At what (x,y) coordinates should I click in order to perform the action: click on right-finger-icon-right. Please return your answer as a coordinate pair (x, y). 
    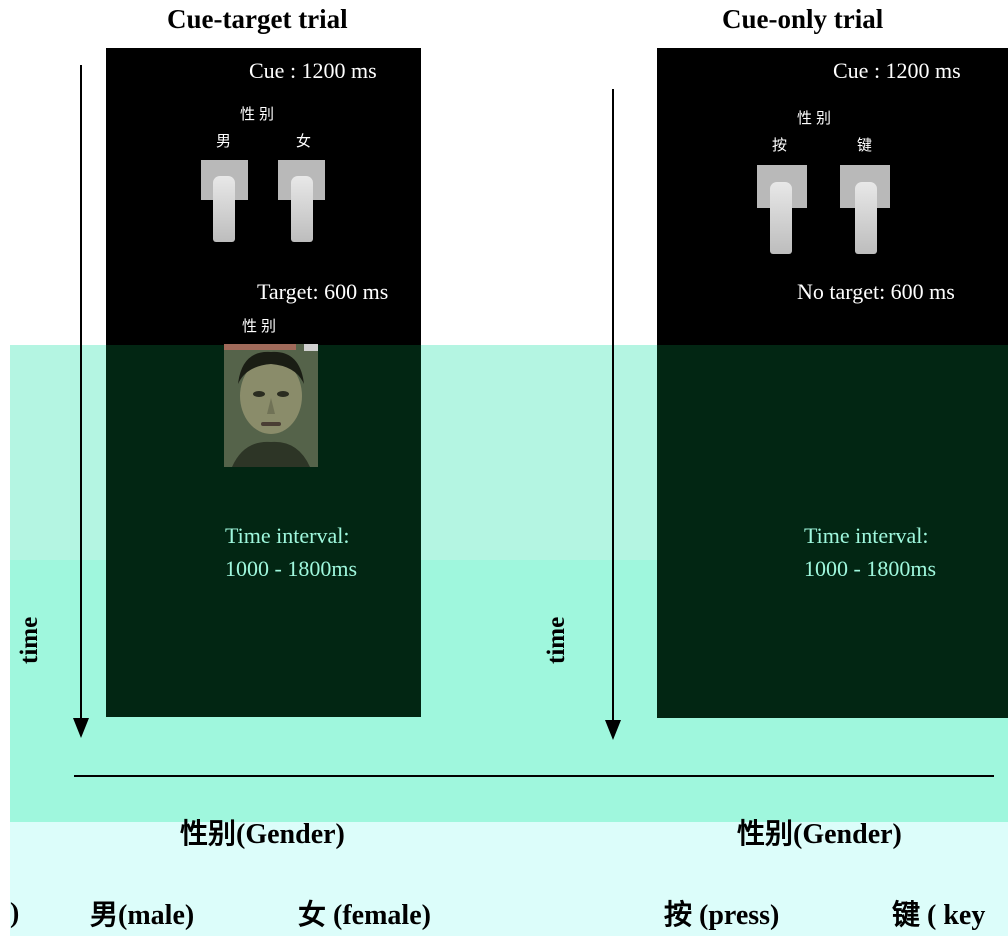
    Looking at the image, I should click on (866, 218).